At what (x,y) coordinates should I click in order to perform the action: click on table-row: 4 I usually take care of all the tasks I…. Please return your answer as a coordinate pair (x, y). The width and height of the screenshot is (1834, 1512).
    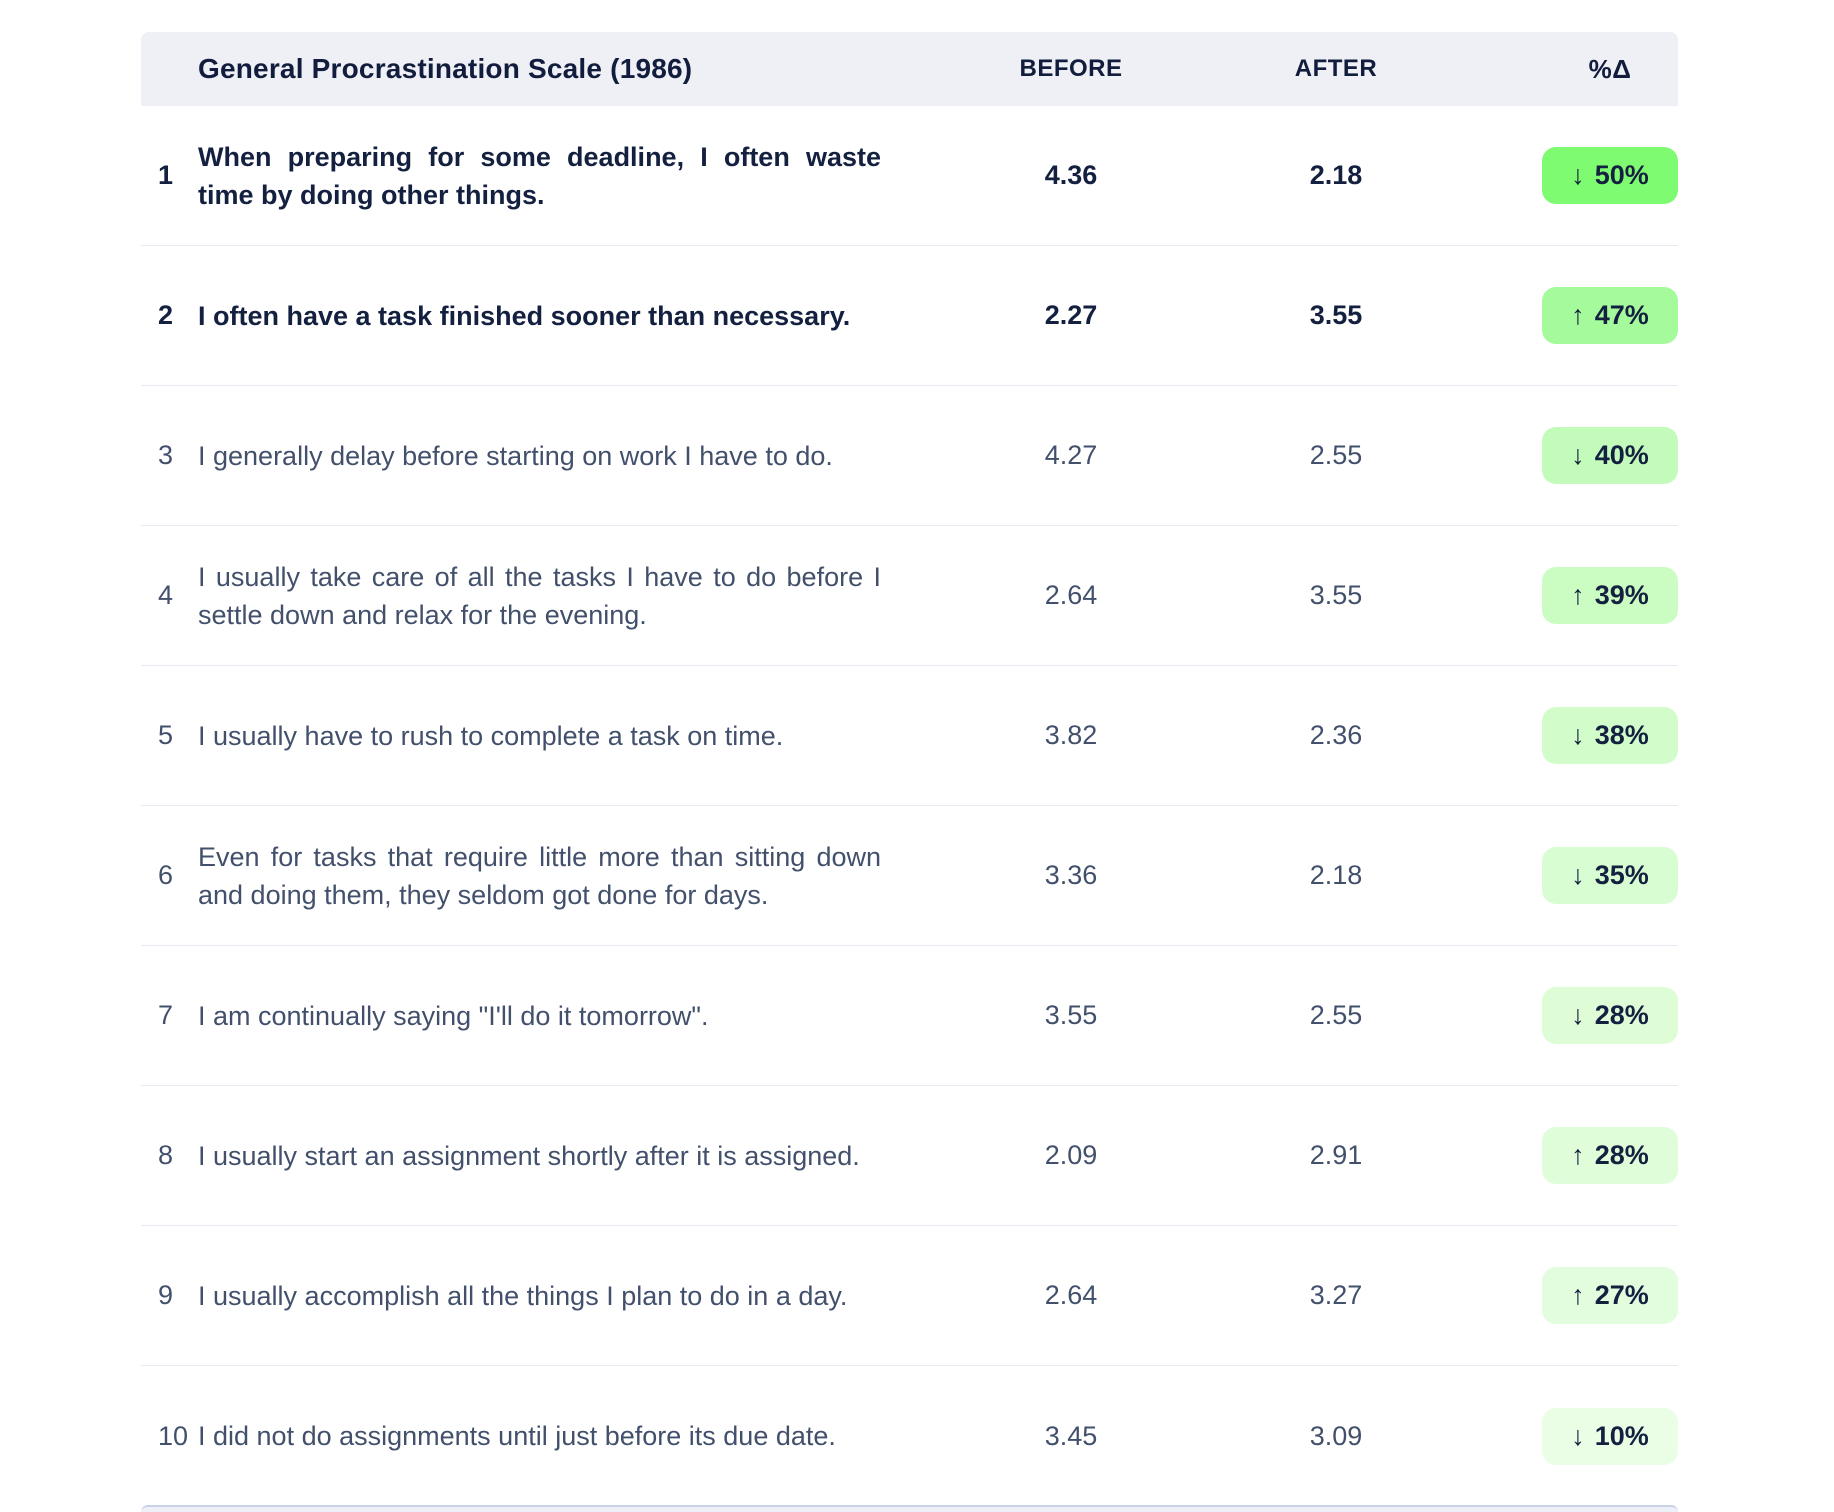
    Looking at the image, I should click on (909, 596).